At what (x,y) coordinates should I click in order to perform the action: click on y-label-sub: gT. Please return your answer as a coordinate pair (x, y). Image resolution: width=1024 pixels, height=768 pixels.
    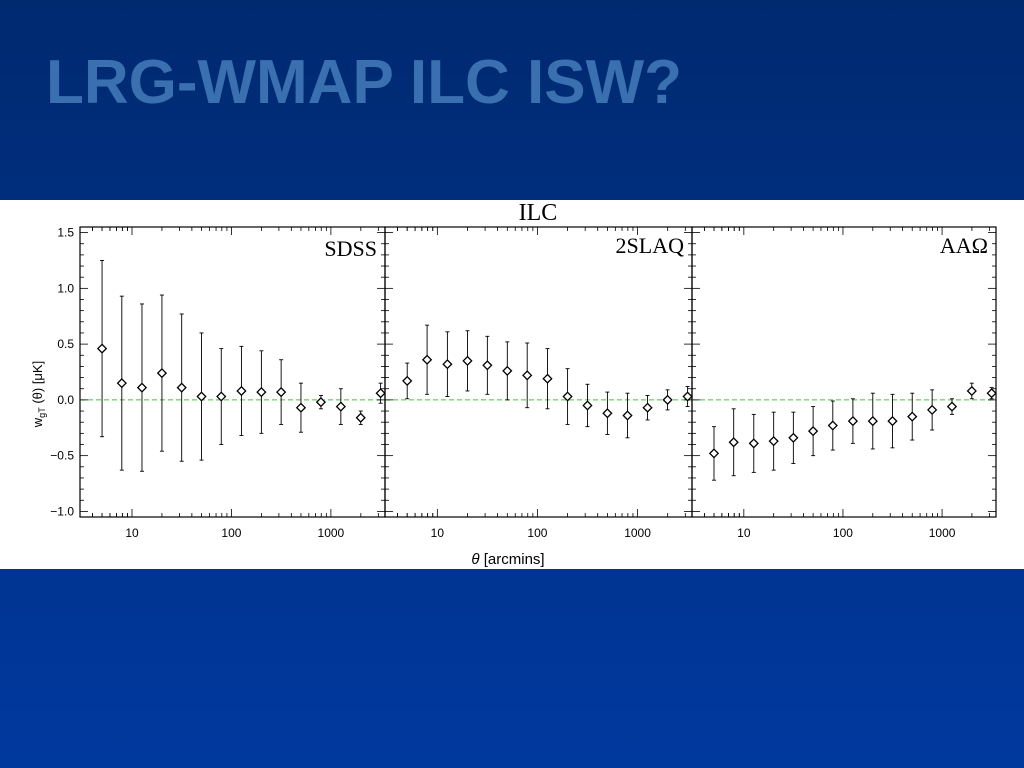
    Looking at the image, I should click on (42, 412).